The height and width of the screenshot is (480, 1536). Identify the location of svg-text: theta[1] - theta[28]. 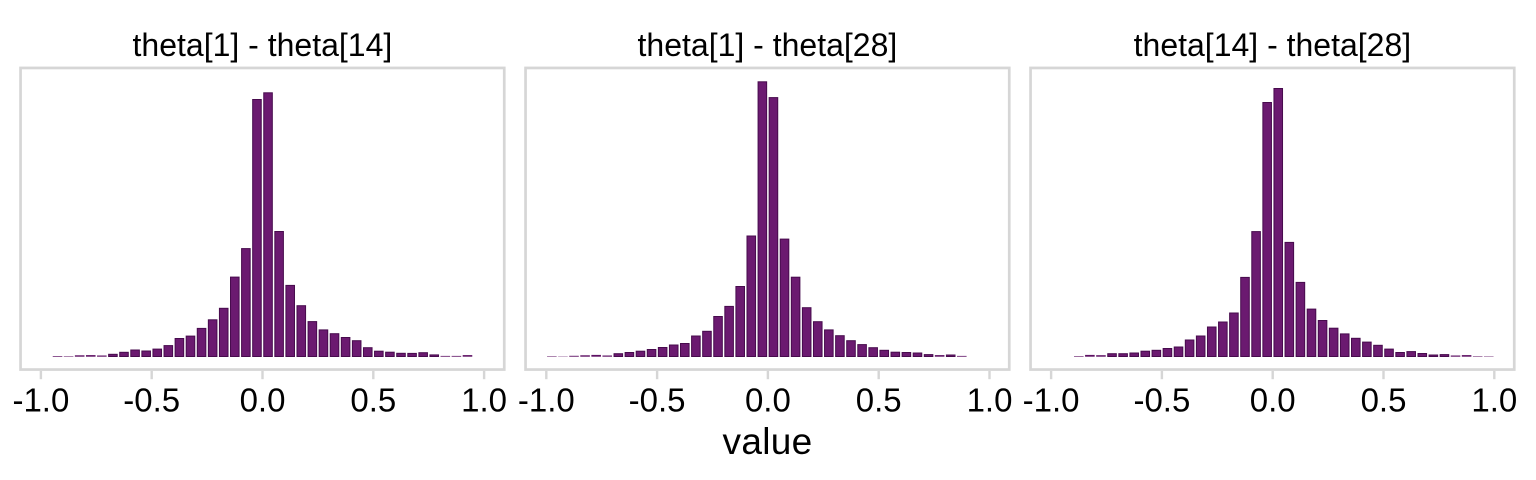
(768, 45).